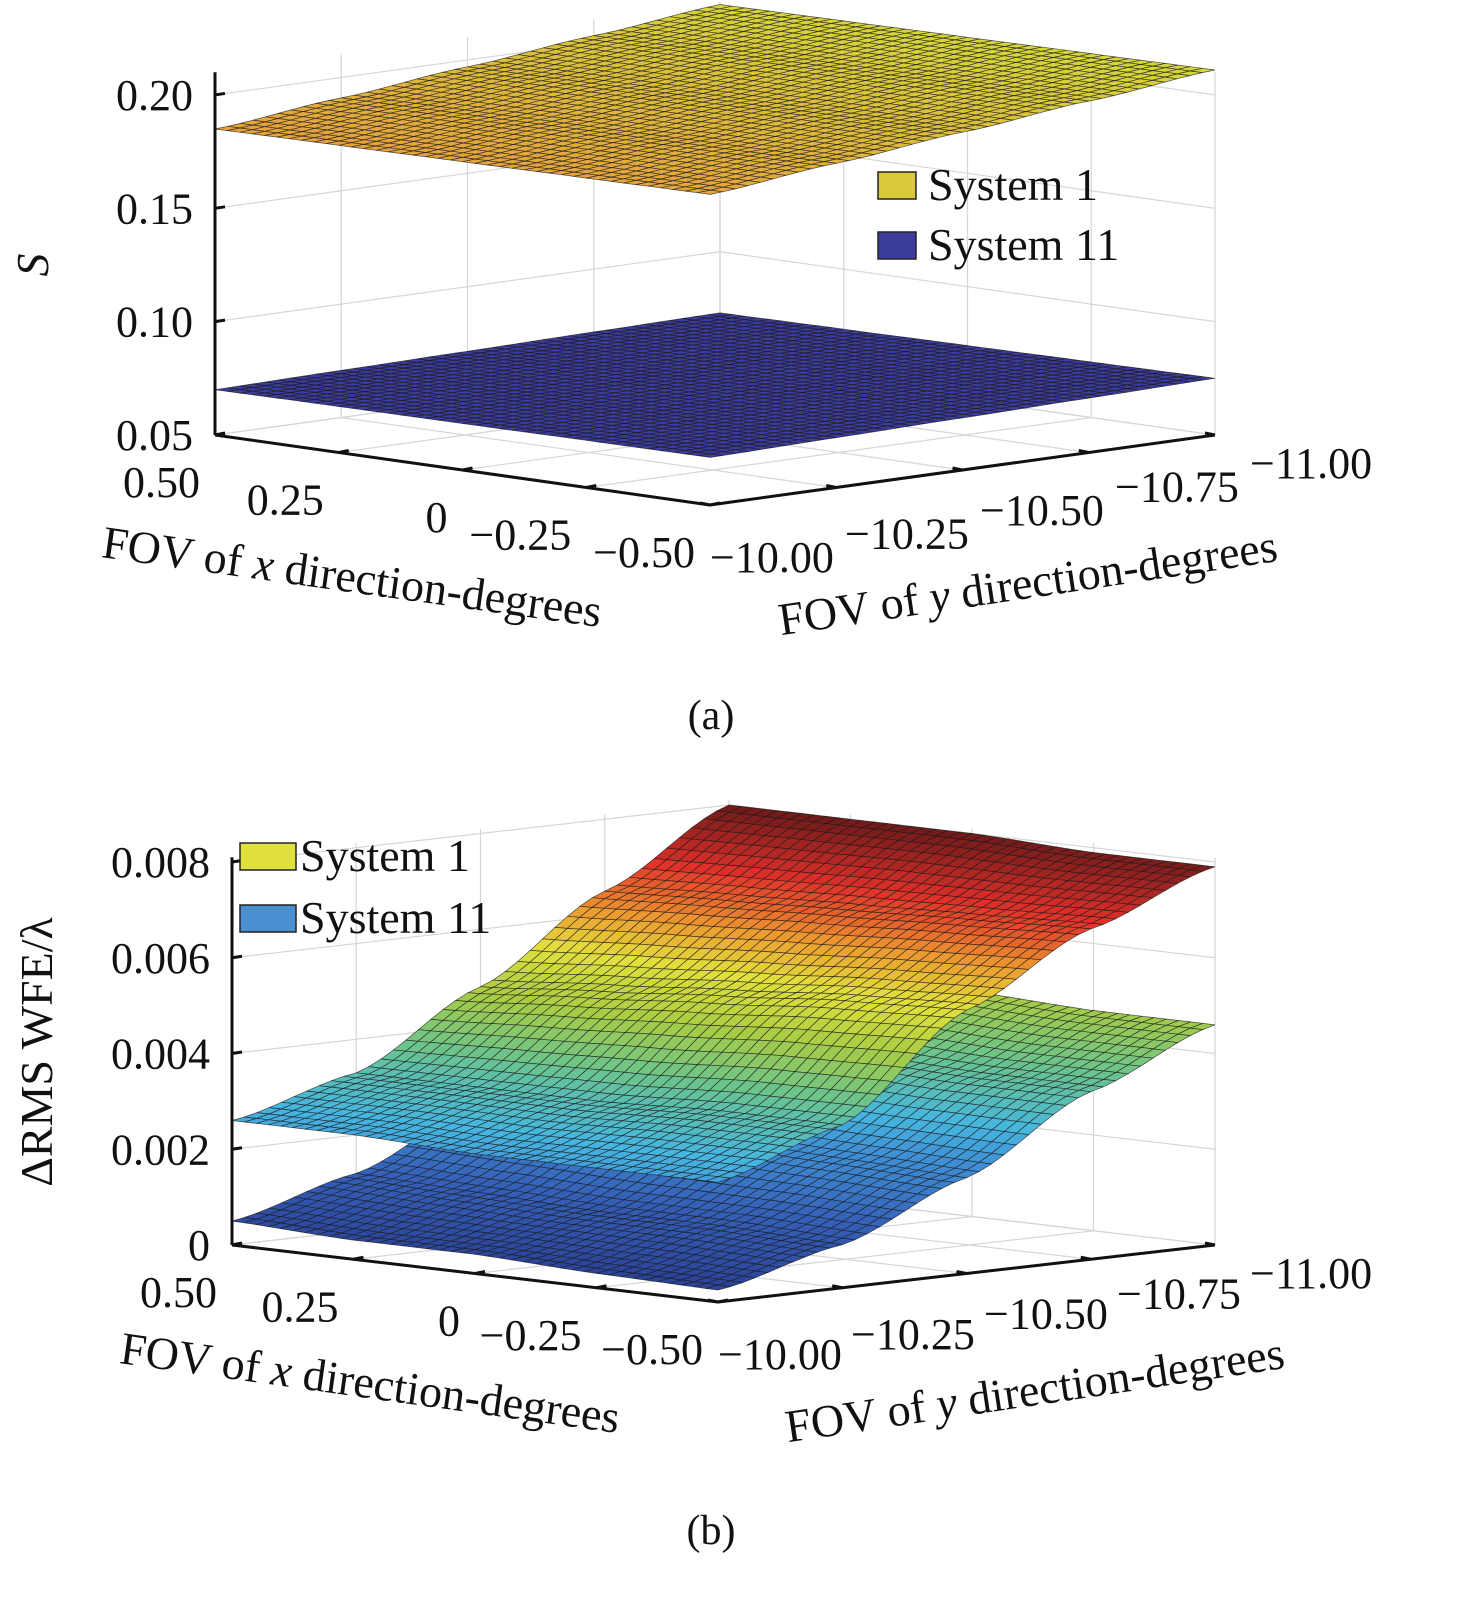 This screenshot has height=1614, width=1476. What do you see at coordinates (154, 435) in the screenshot?
I see `z-tick-label: 0.05` at bounding box center [154, 435].